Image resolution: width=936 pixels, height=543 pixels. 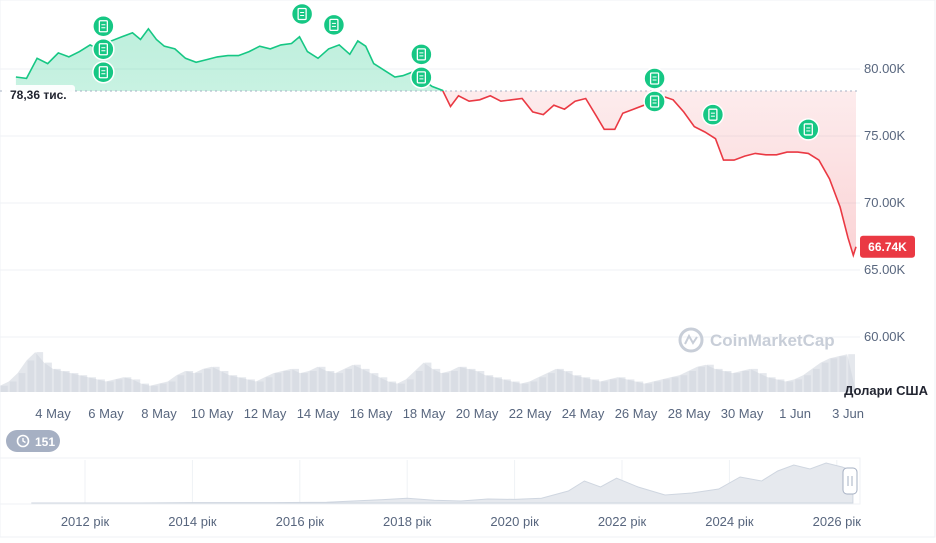 I want to click on events-badge, so click(x=33, y=441).